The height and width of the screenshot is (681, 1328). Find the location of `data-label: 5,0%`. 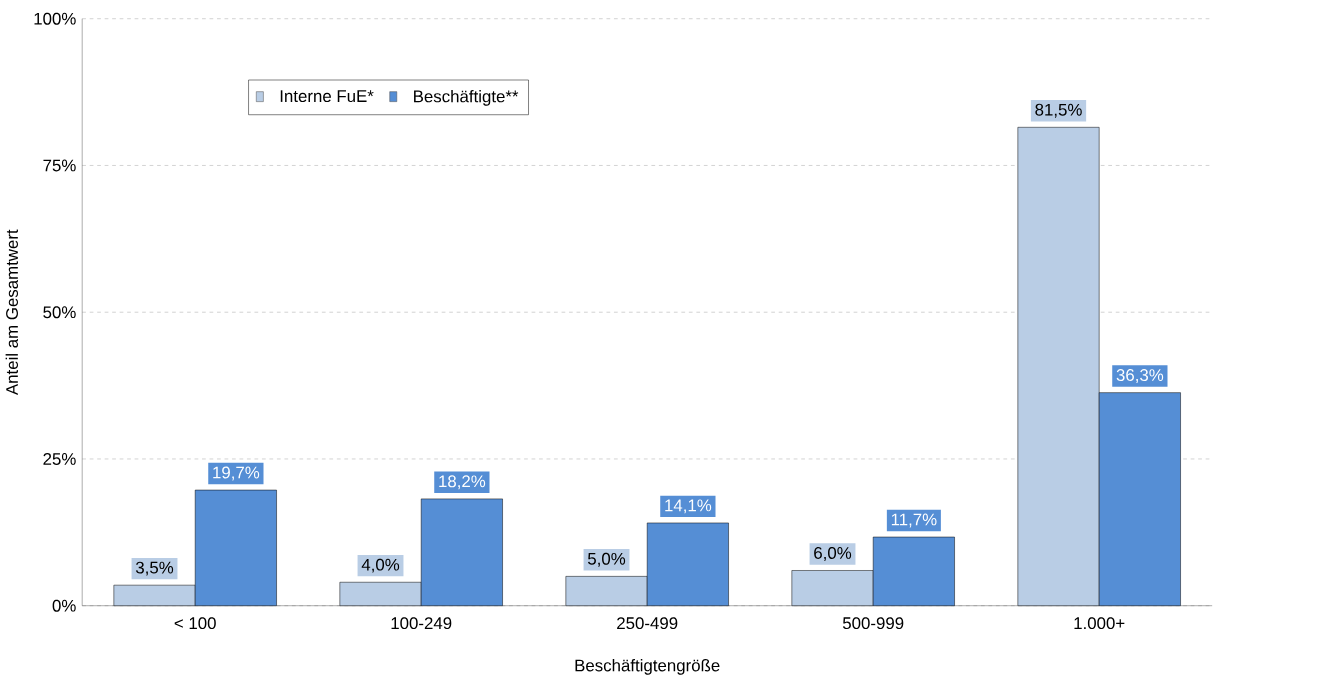

data-label: 5,0% is located at coordinates (606, 560).